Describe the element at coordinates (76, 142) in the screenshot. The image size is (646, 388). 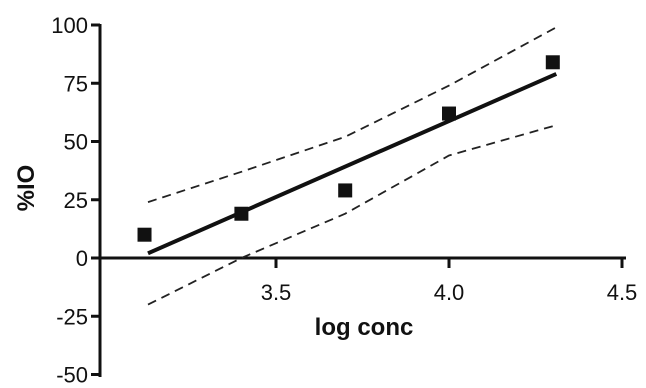
I see `y-tick-label: 50` at that location.